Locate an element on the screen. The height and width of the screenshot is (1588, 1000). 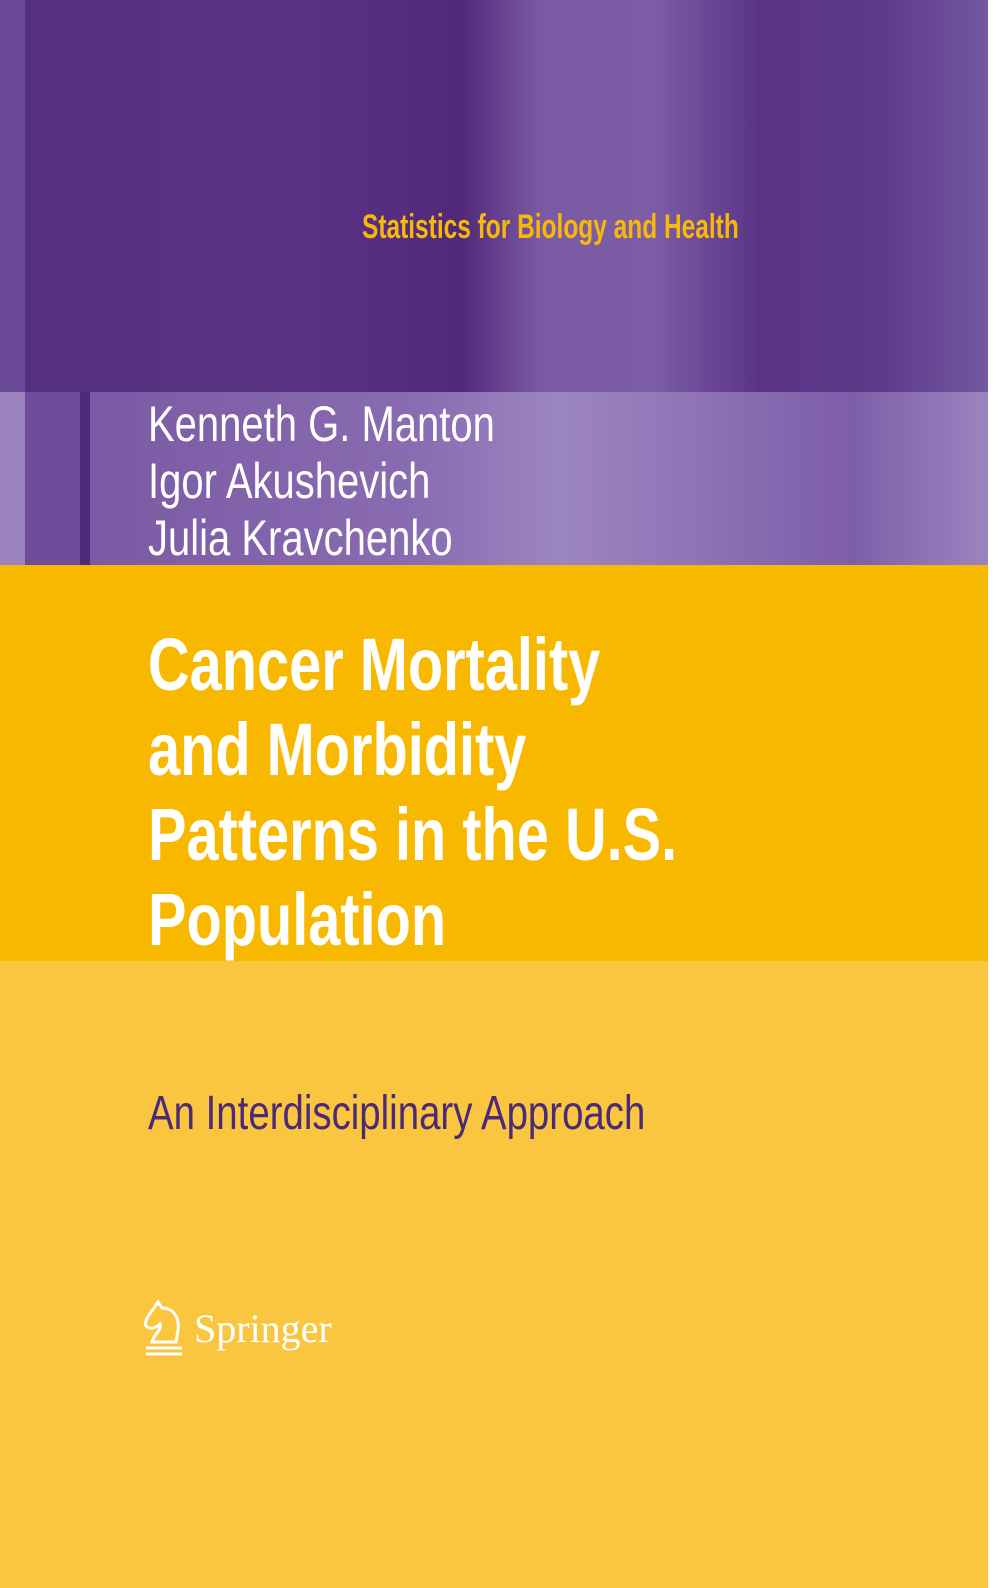
springer-horse-icon is located at coordinates (163, 1328).